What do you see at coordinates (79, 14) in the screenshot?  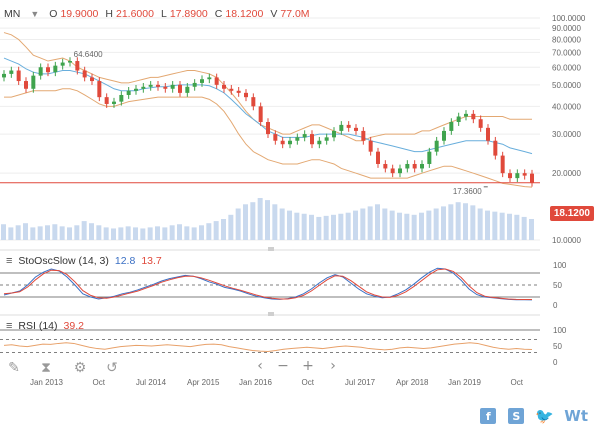 I see `open-value: 19.9000` at bounding box center [79, 14].